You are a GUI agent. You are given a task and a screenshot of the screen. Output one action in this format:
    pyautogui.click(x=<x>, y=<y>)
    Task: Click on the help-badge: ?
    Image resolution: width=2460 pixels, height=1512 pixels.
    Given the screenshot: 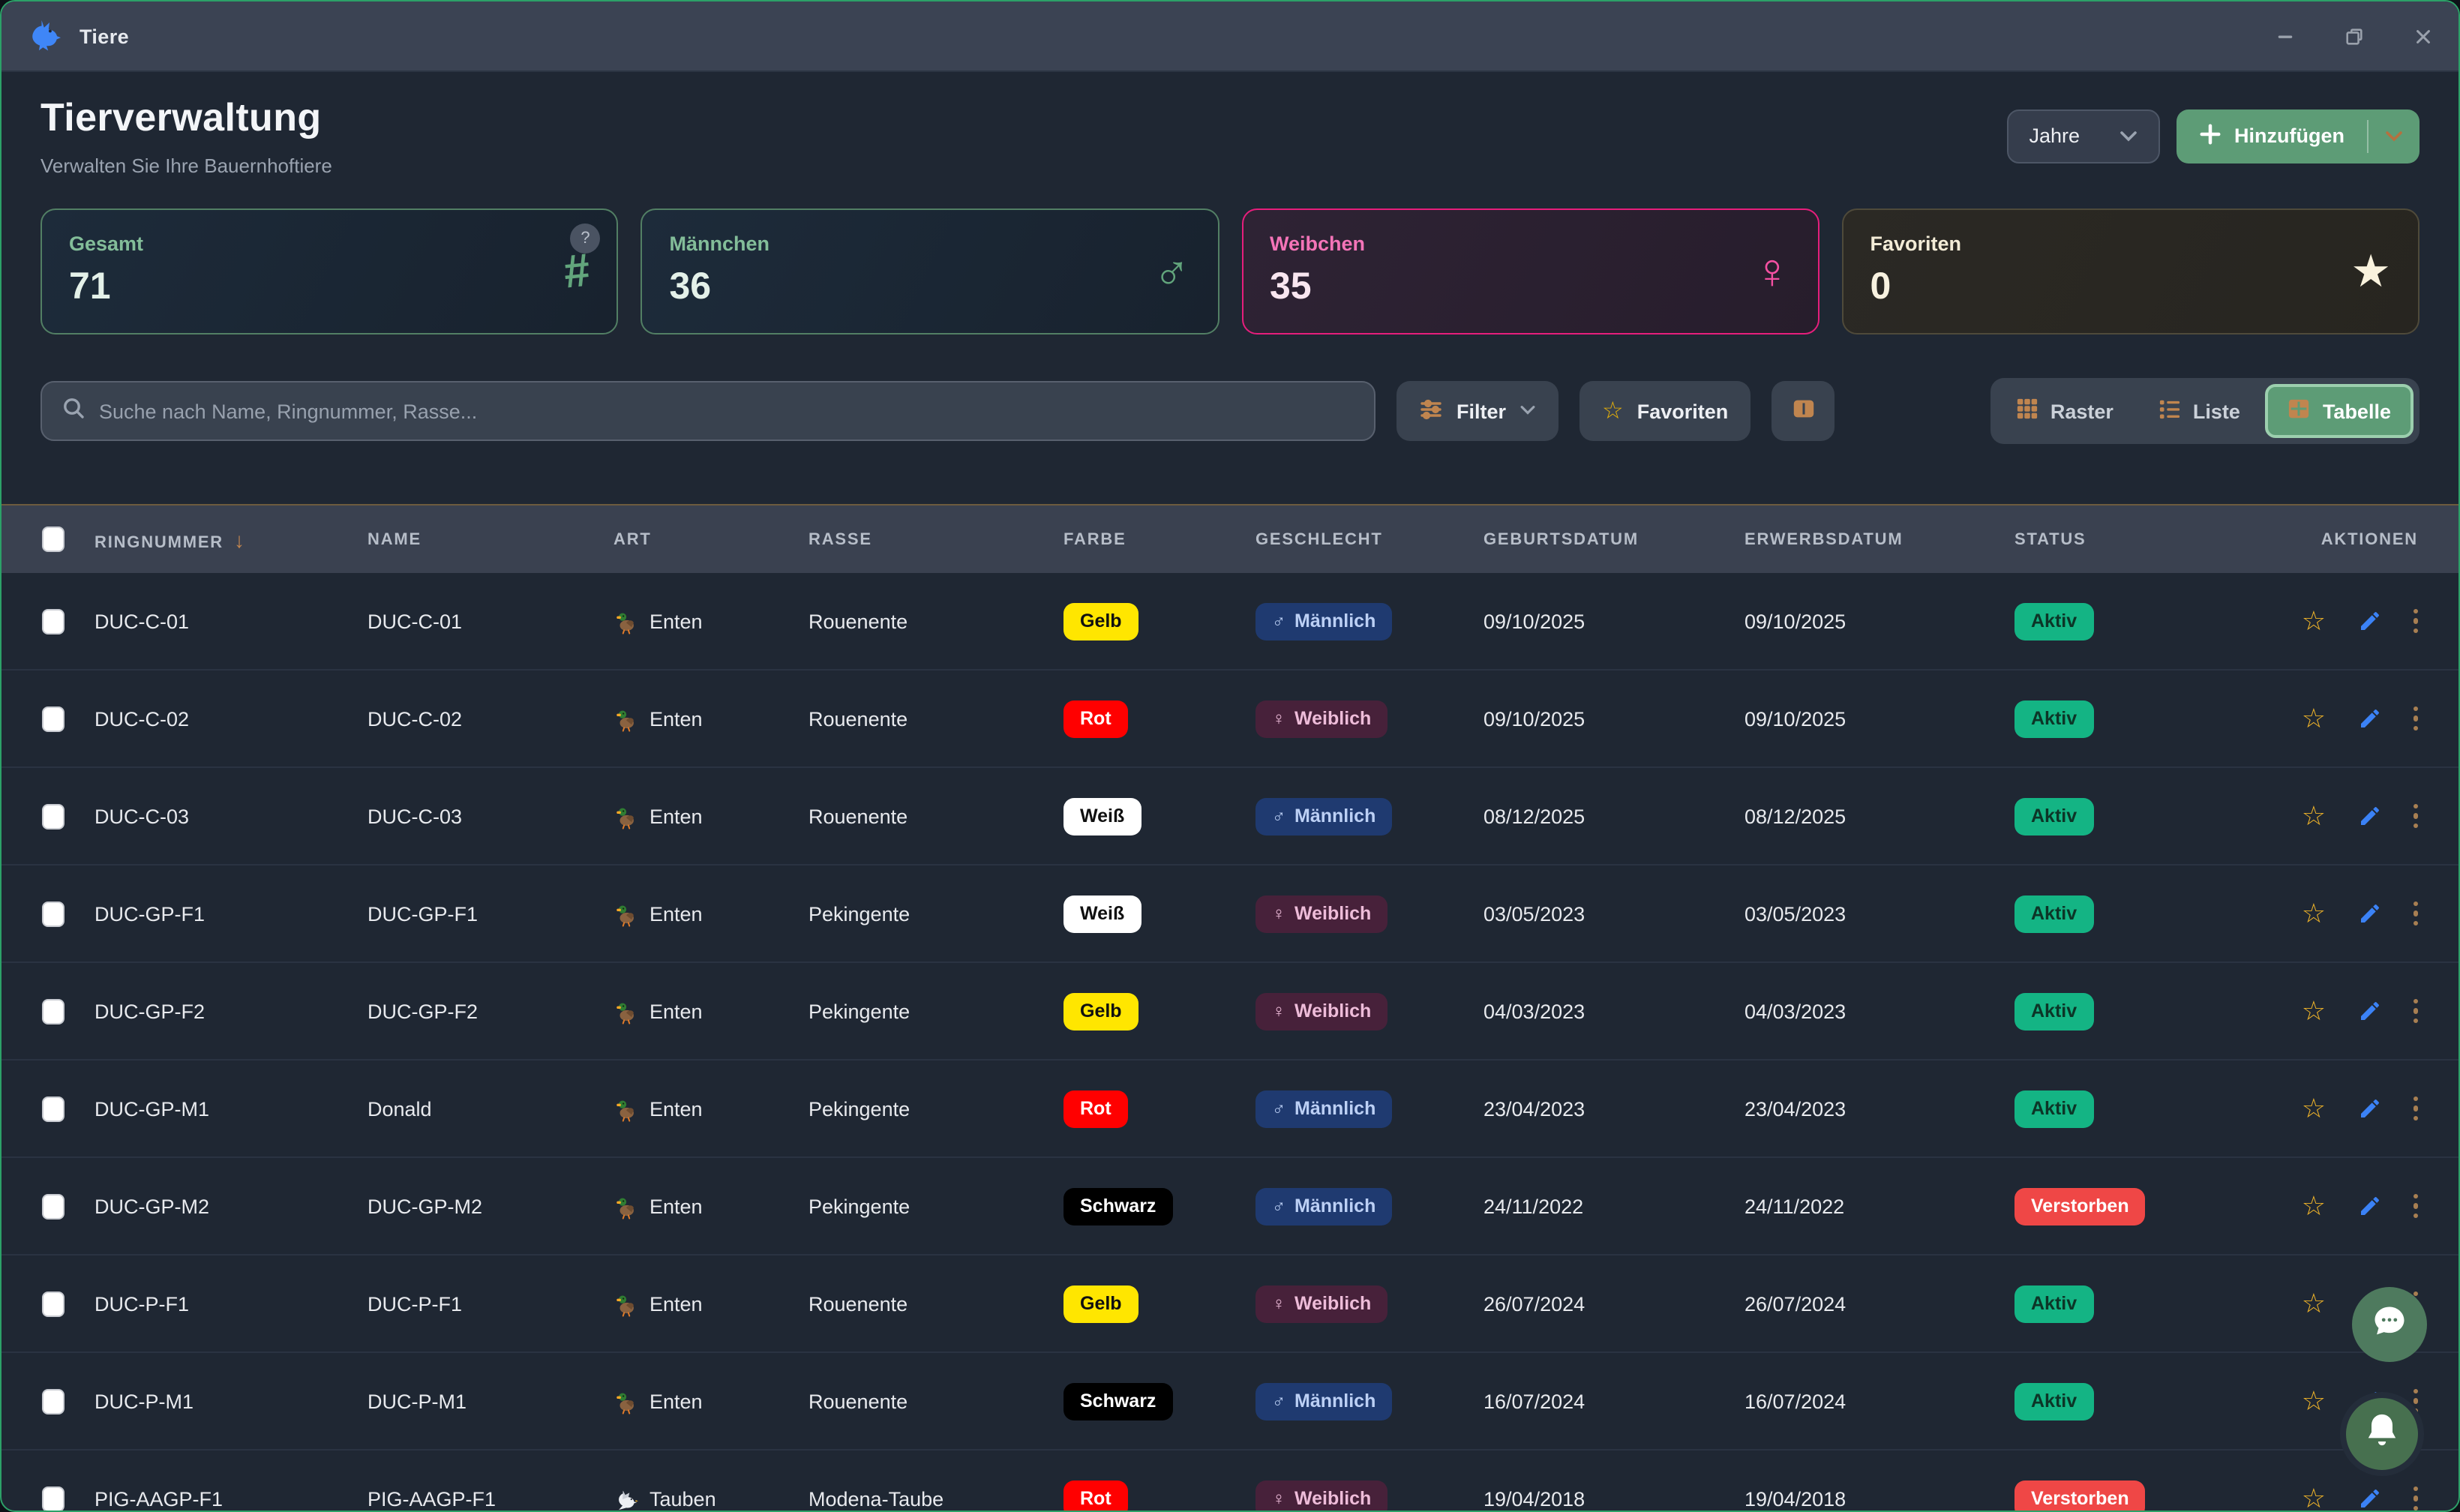 What is the action you would take?
    pyautogui.click(x=585, y=239)
    